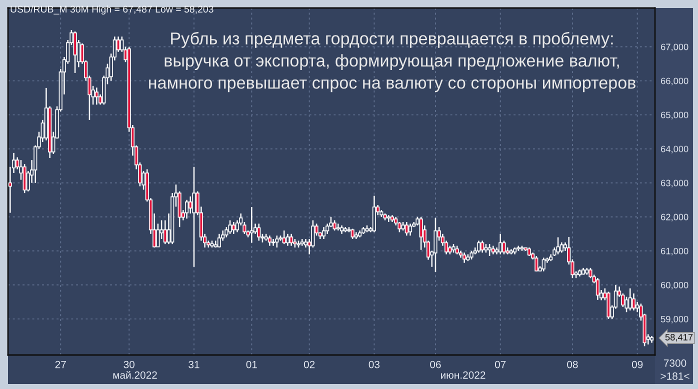  I want to click on x-tick-label: 03, so click(374, 364).